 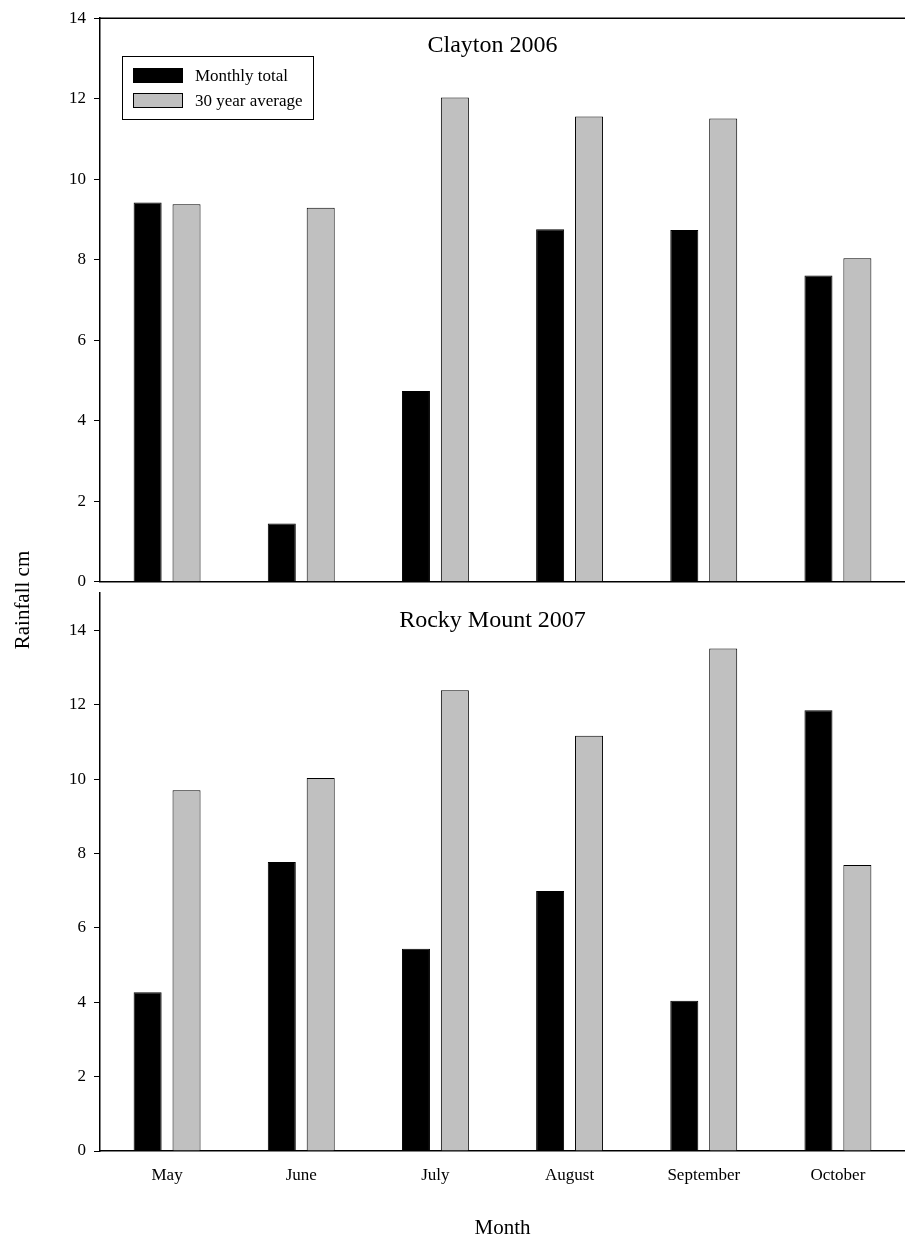 I want to click on x-tick-label: June, so click(x=301, y=1174).